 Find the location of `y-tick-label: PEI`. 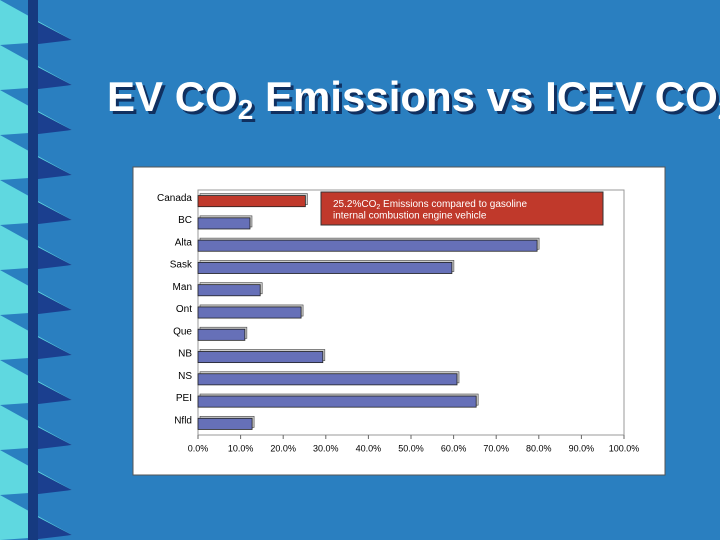

y-tick-label: PEI is located at coordinates (184, 398).